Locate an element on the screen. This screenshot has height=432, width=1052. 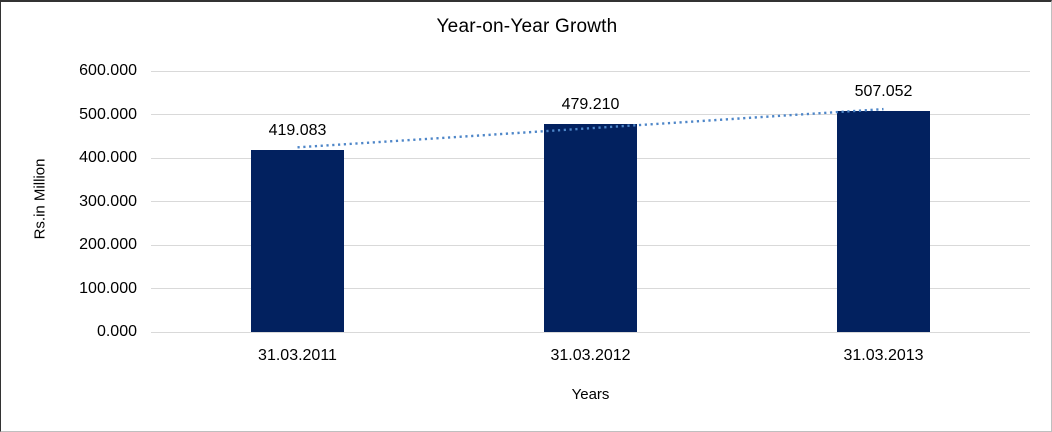
data-label: 479.210 is located at coordinates (590, 104).